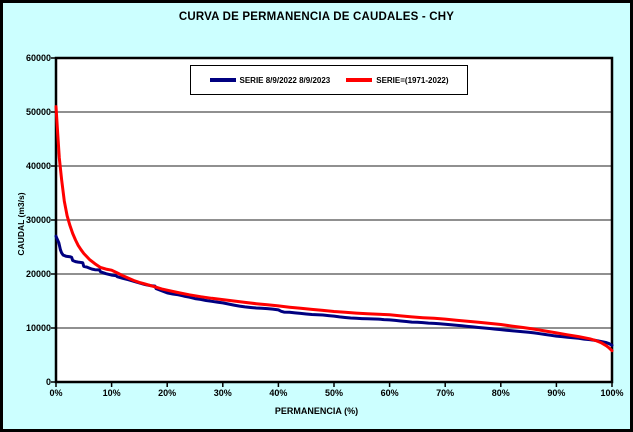 The image size is (633, 432). What do you see at coordinates (222, 80) in the screenshot?
I see `legend-line-swatch-blue` at bounding box center [222, 80].